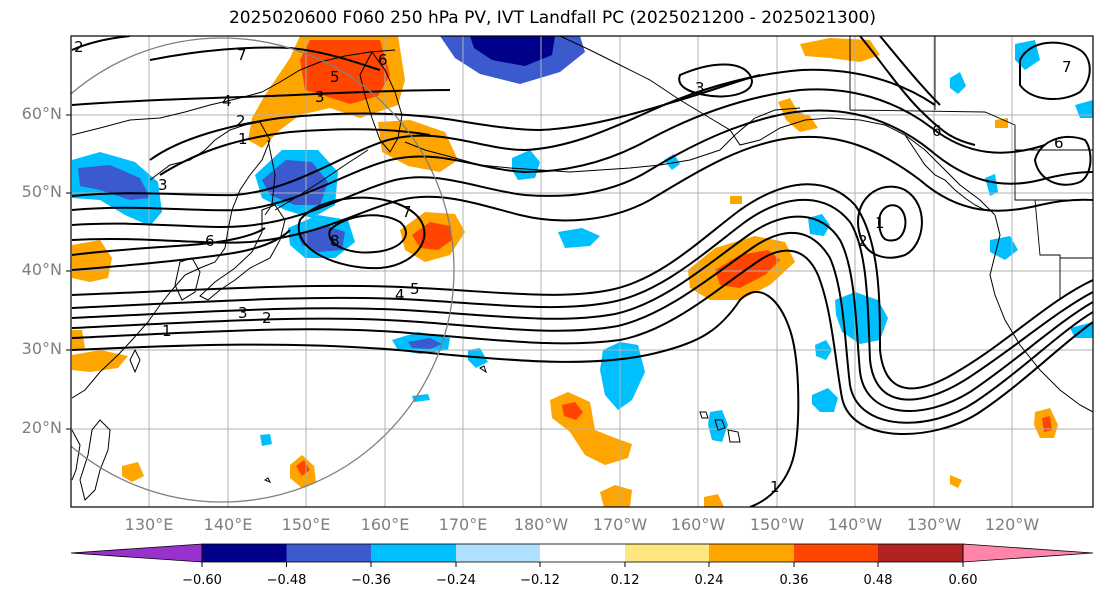 This screenshot has width=1105, height=601. Describe the element at coordinates (620, 524) in the screenshot. I see `lon-label: 170°W` at that location.